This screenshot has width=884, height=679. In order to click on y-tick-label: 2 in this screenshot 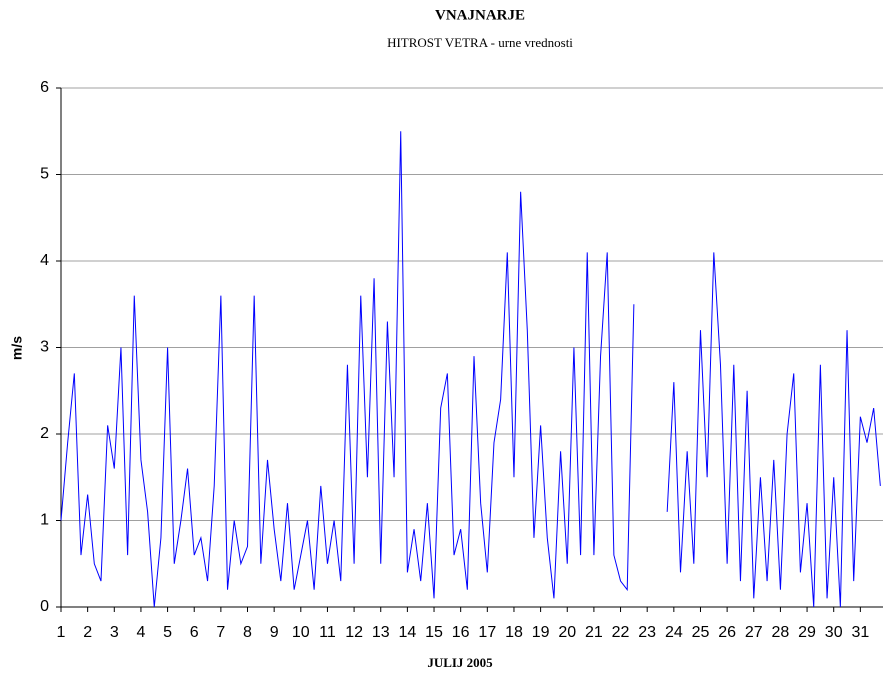, I will do `click(44, 433)`.